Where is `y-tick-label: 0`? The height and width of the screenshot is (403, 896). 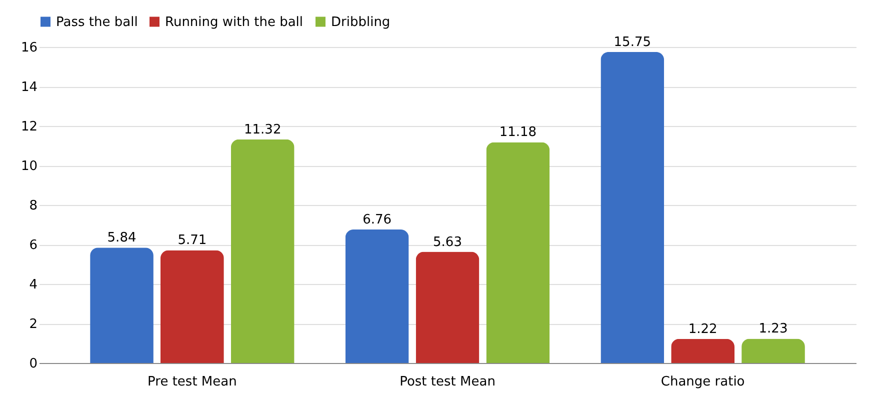 y-tick-label: 0 is located at coordinates (33, 364).